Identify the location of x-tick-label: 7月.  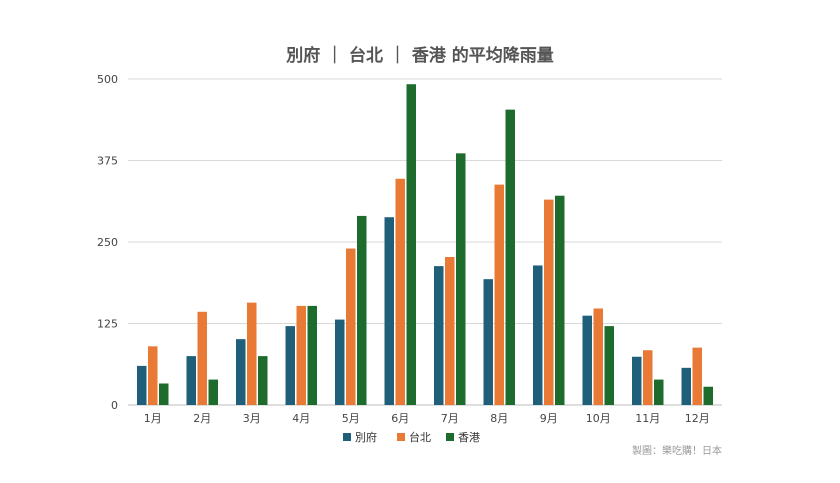
(450, 418).